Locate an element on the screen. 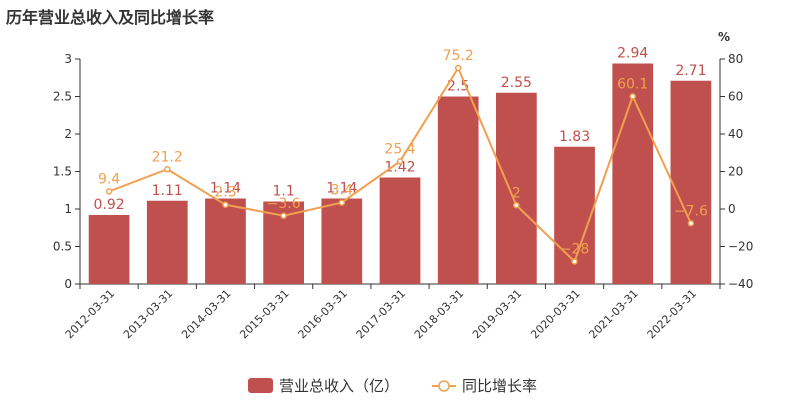  y-left-tick-label: 1.5 is located at coordinates (62, 172).